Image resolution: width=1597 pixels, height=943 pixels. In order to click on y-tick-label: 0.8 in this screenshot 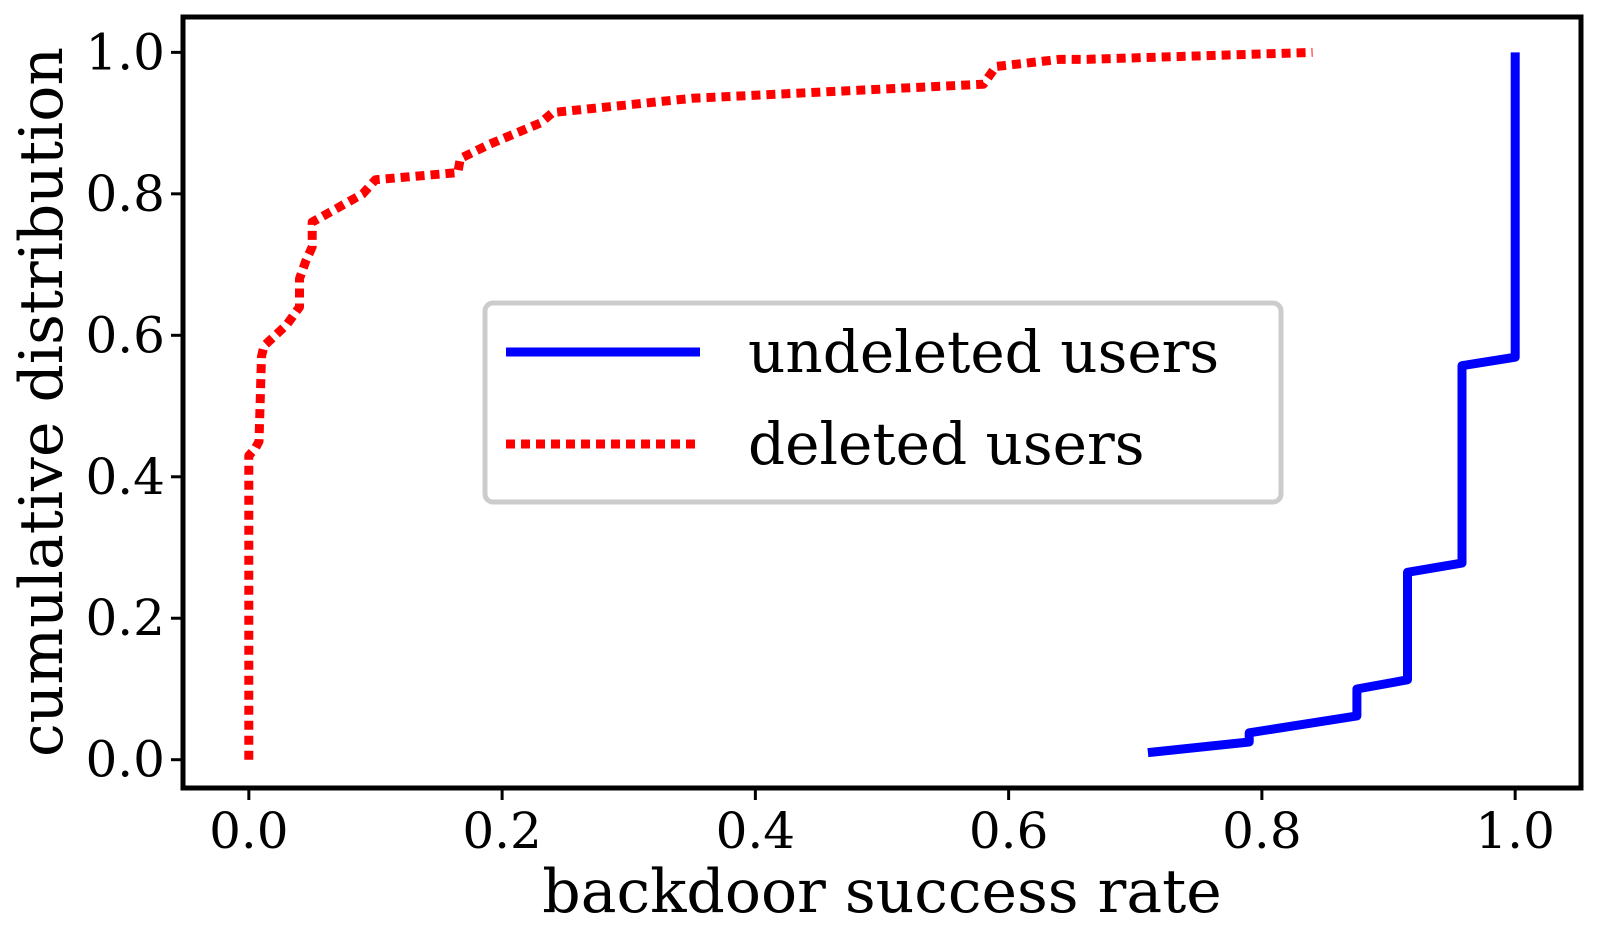, I will do `click(125, 194)`.